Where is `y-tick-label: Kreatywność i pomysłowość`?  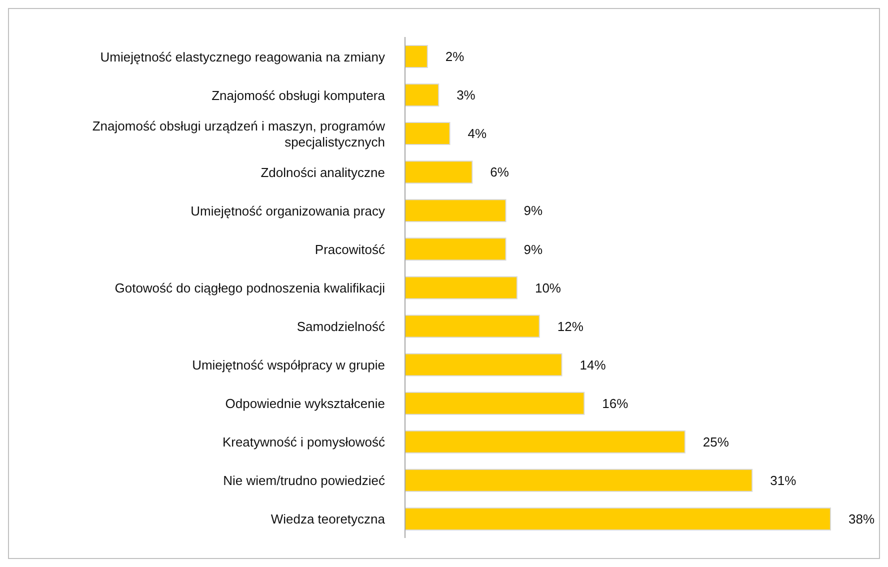 y-tick-label: Kreatywność i pomysłowość is located at coordinates (304, 442).